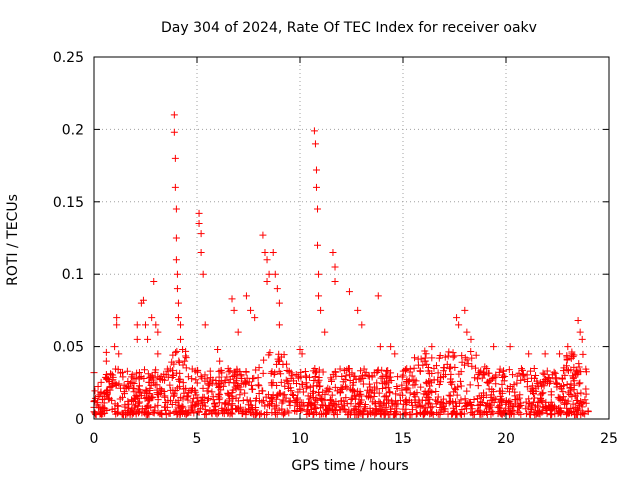 This screenshot has height=480, width=640. What do you see at coordinates (609, 439) in the screenshot?
I see `x-tick-label: 25` at bounding box center [609, 439].